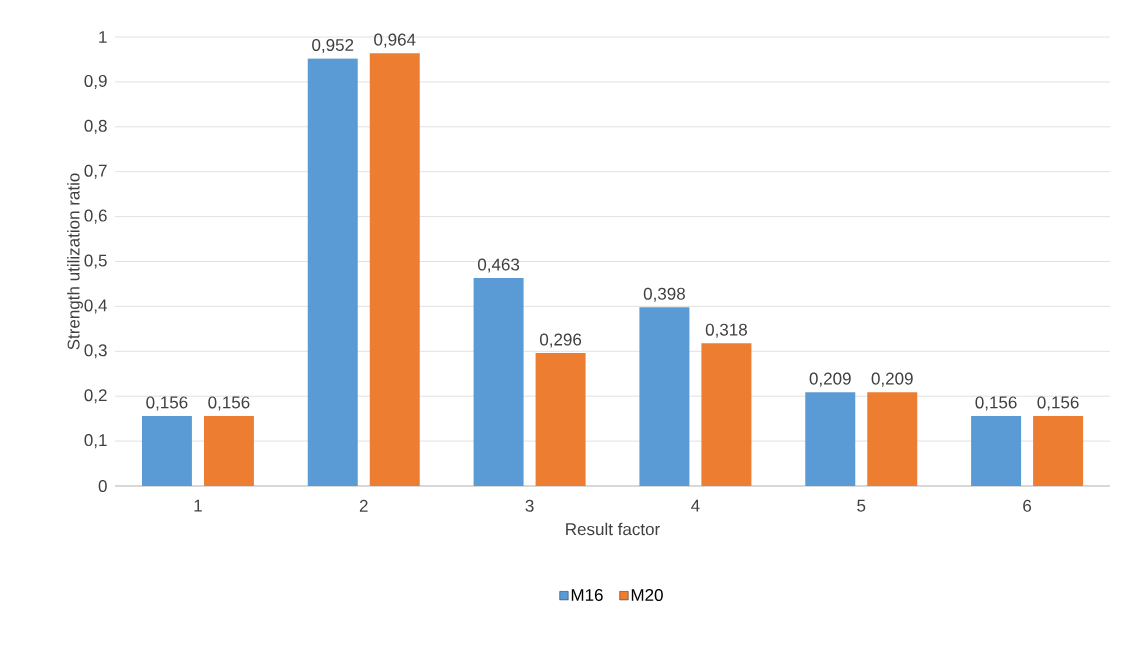 This screenshot has height=657, width=1135. I want to click on legend-label: M16, so click(587, 595).